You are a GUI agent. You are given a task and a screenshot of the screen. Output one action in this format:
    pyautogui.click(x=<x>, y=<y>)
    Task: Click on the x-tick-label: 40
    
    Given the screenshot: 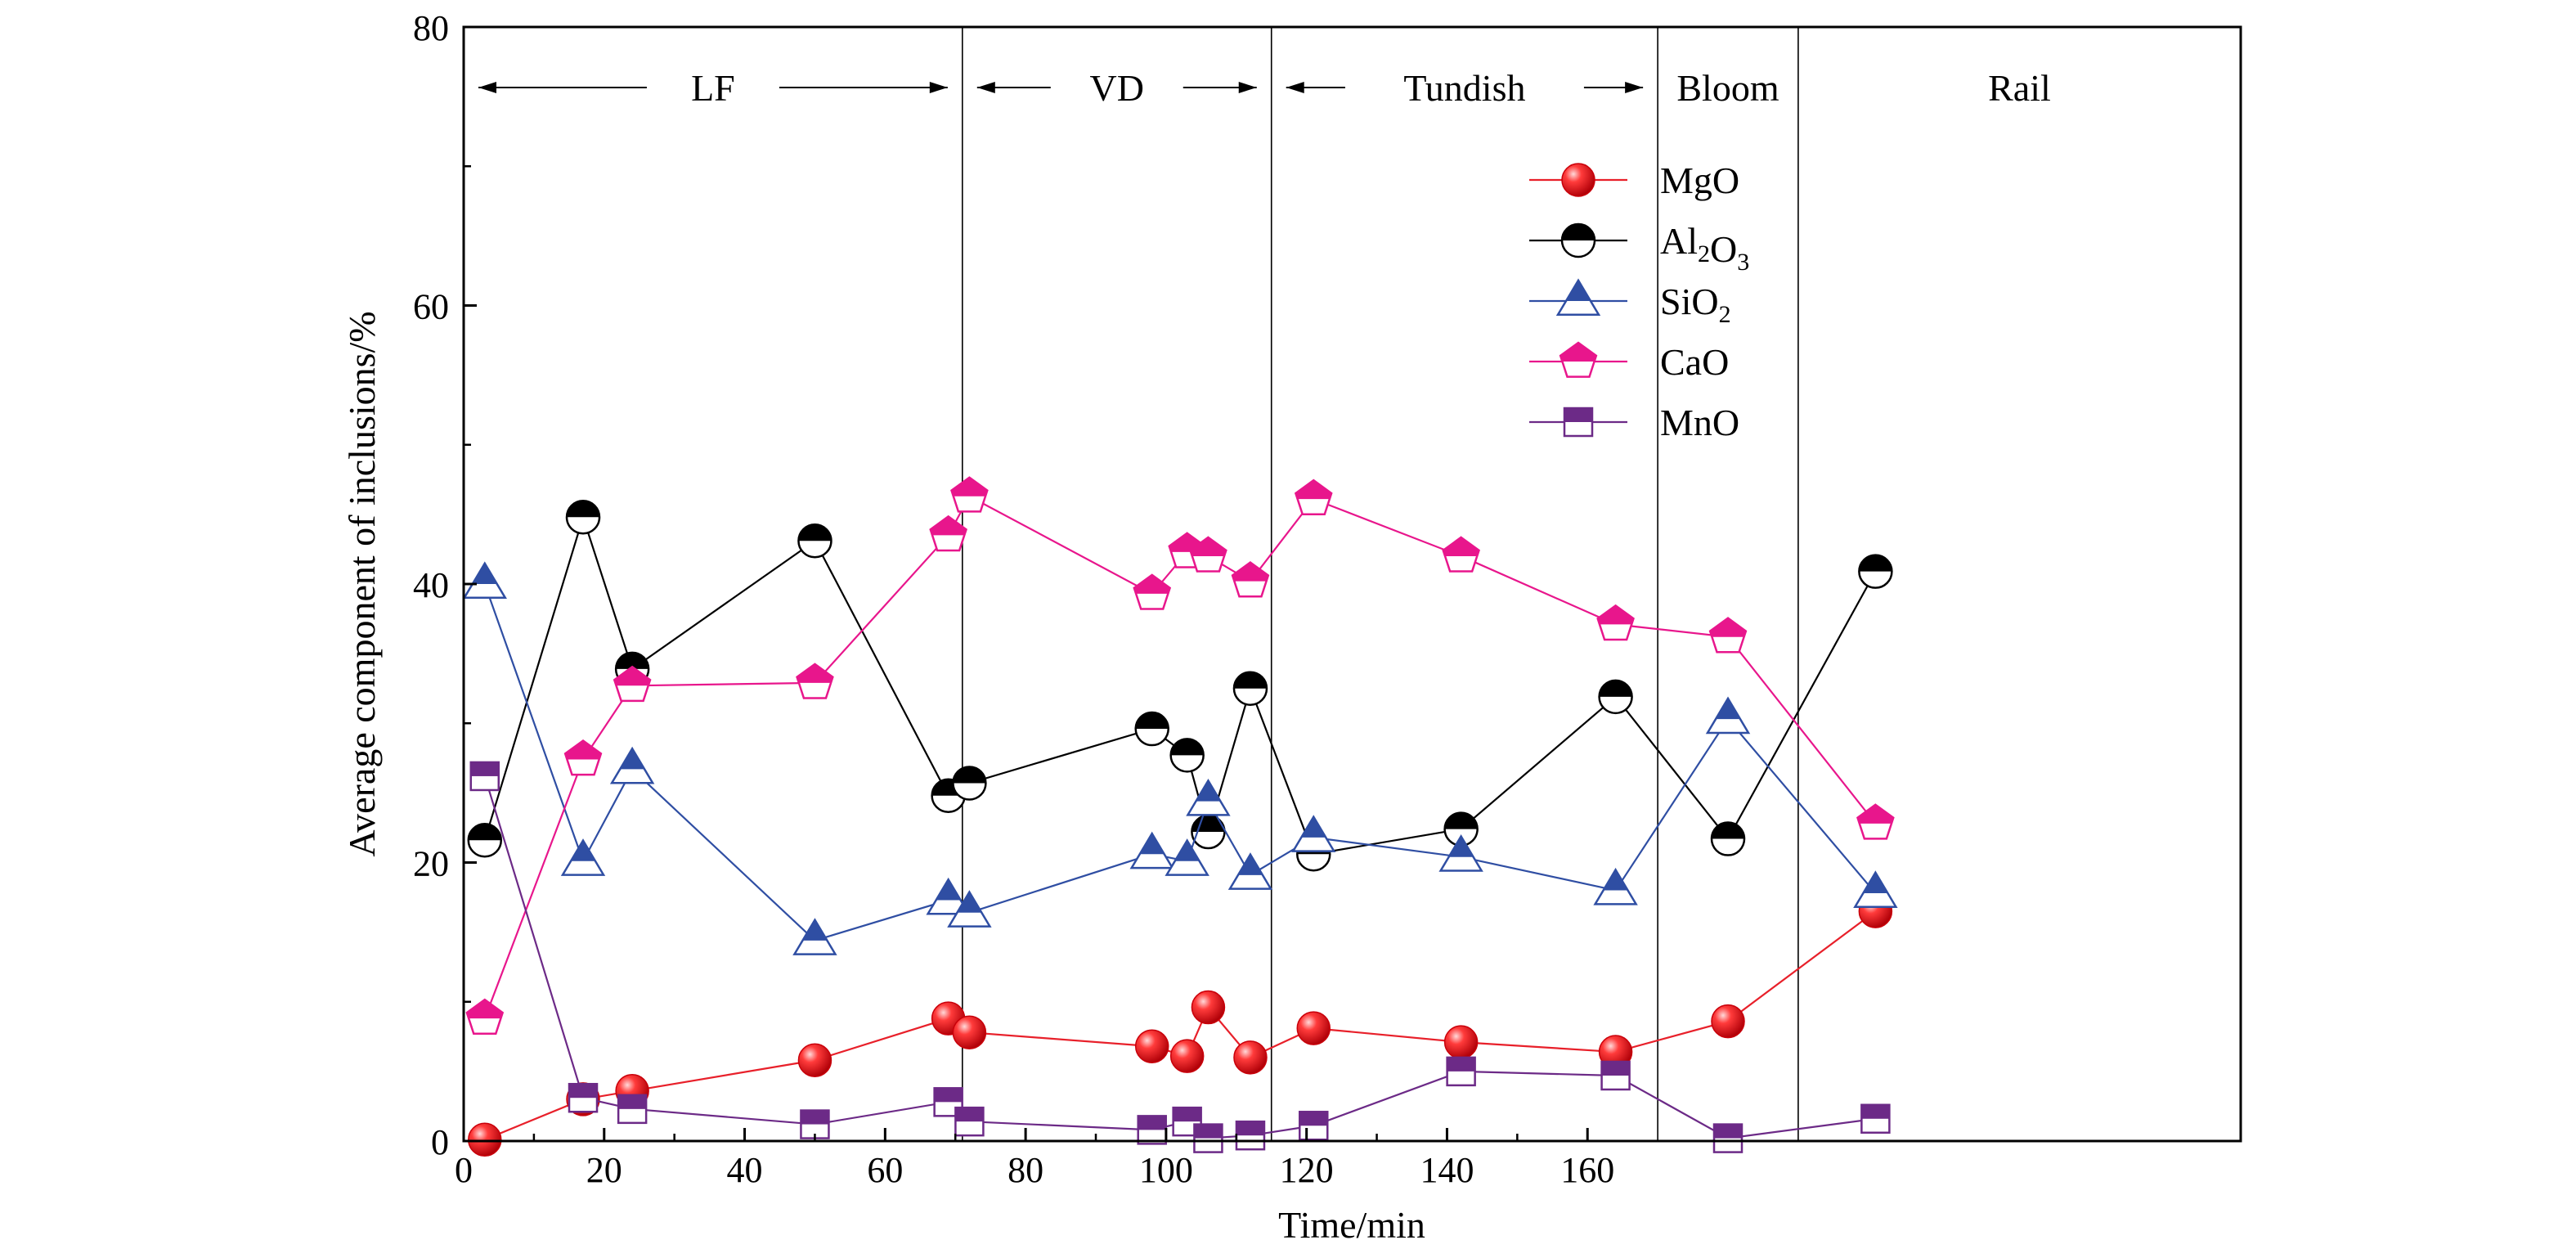 What is the action you would take?
    pyautogui.click(x=745, y=1170)
    